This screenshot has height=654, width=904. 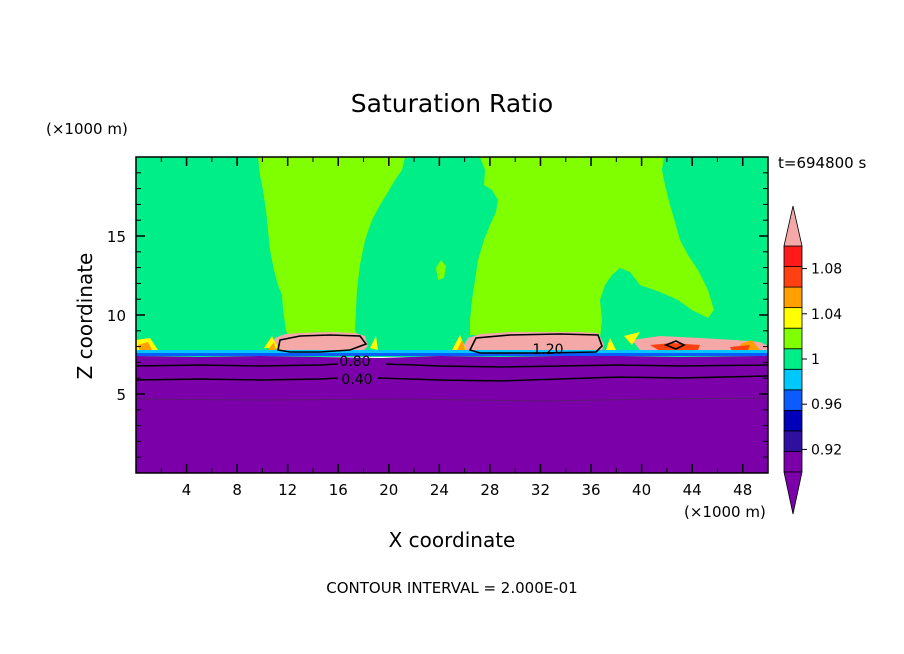 What do you see at coordinates (121, 395) in the screenshot?
I see `y-tick-label: 5` at bounding box center [121, 395].